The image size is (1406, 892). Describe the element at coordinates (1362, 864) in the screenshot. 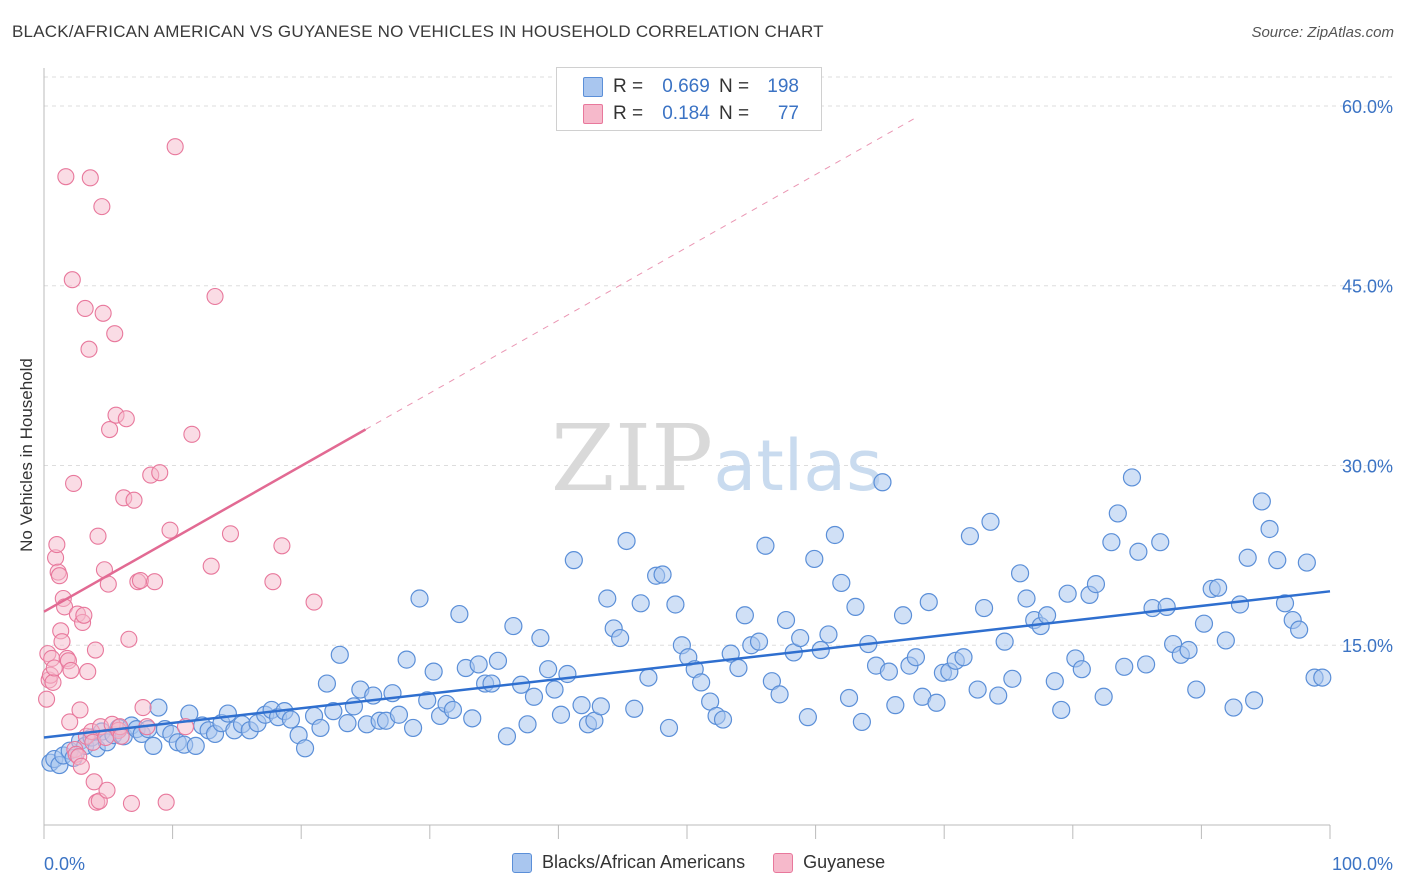

I see `x-tick-label: 100.0%` at that location.